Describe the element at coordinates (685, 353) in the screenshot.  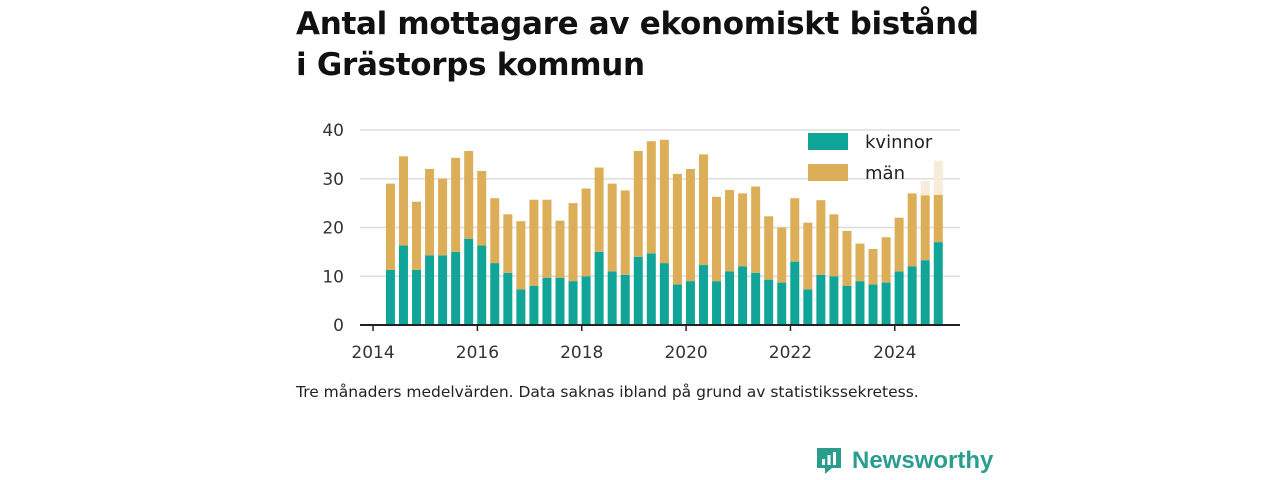
I see `x-tick-label: 2020` at that location.